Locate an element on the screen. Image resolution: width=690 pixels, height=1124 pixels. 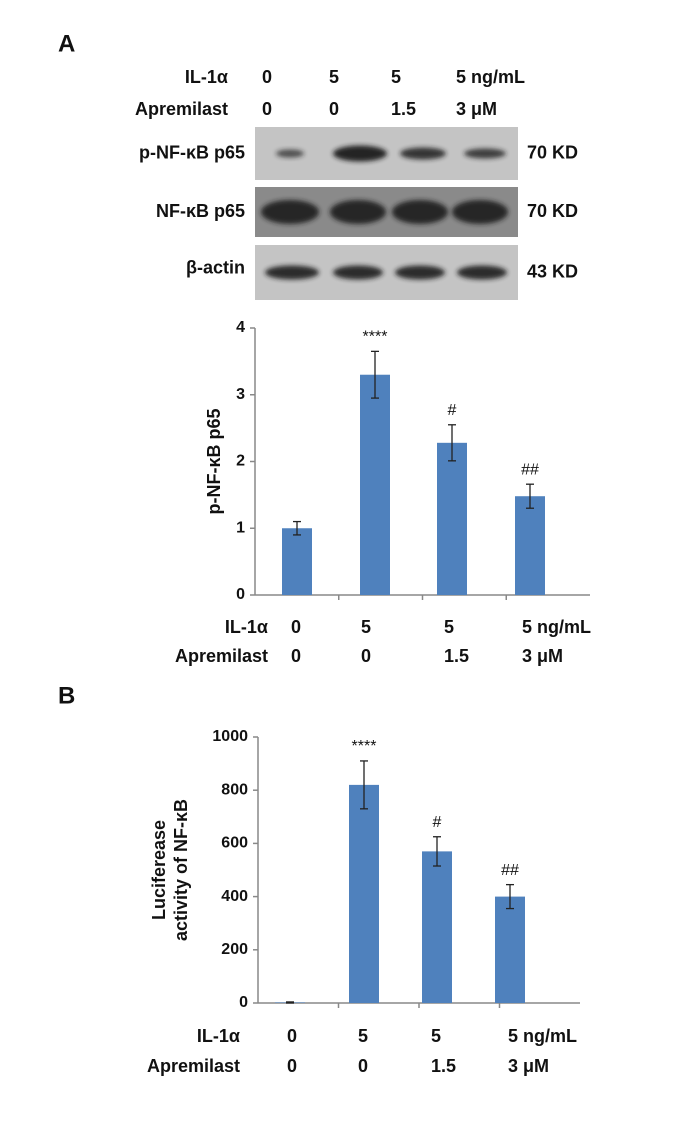
y-tick-label: 2 is located at coordinates (240, 461).